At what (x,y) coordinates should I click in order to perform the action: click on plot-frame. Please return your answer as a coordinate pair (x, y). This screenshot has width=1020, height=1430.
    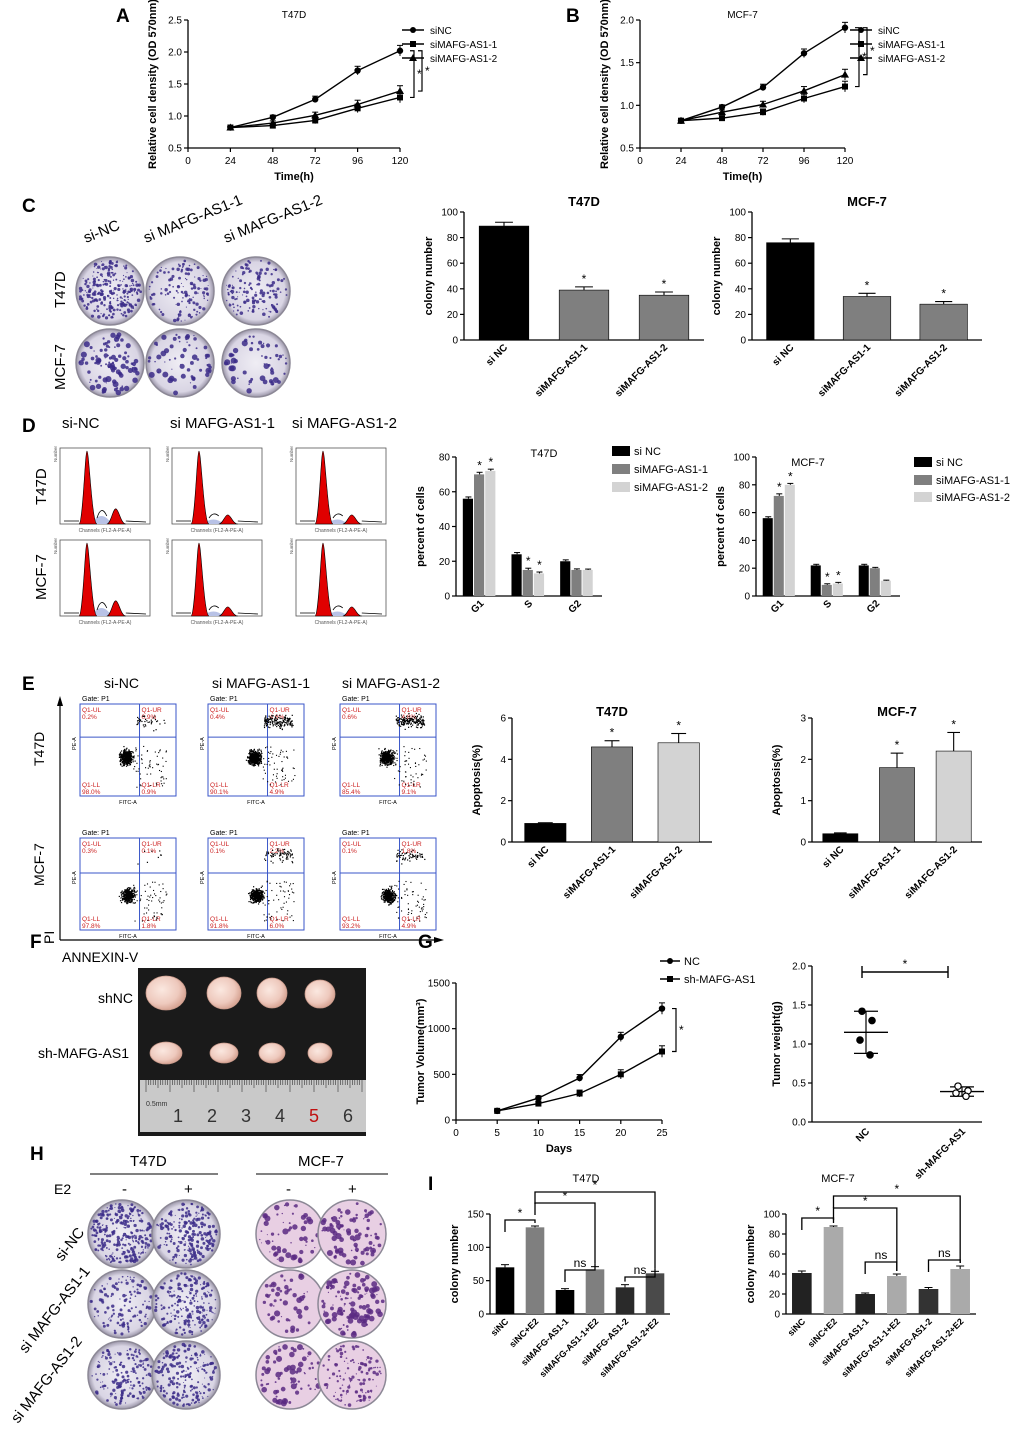
    Looking at the image, I should click on (128, 884).